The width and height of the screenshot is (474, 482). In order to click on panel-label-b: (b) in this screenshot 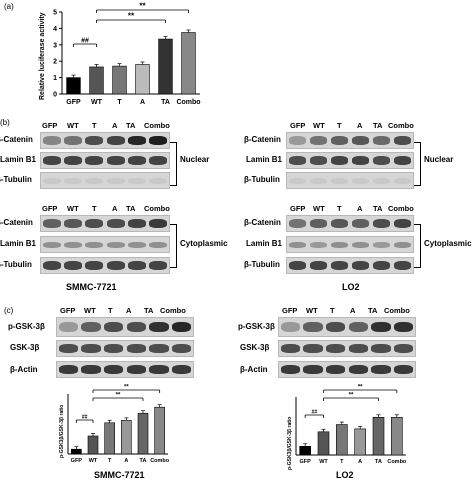, I will do `click(5, 122)`.